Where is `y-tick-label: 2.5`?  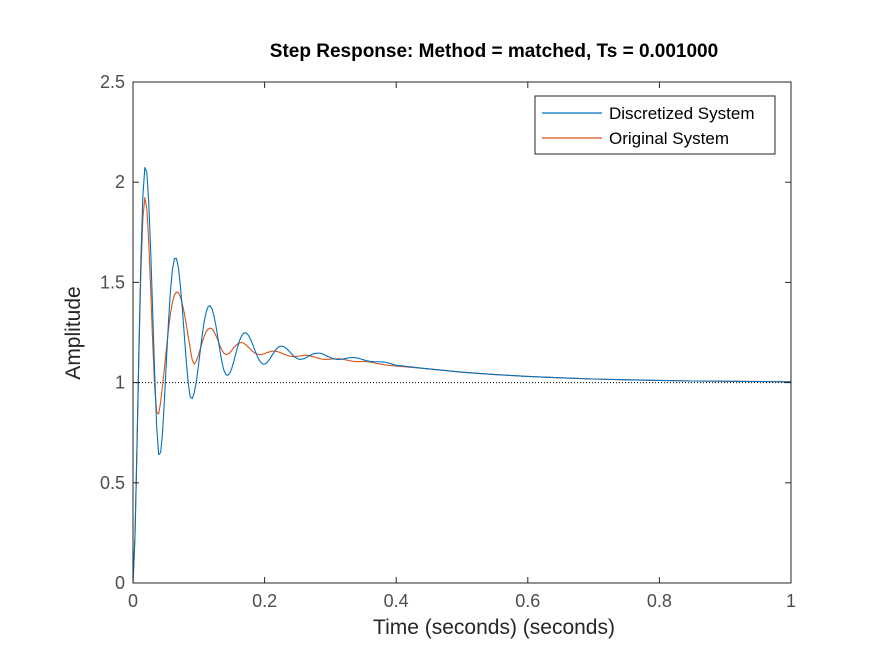
y-tick-label: 2.5 is located at coordinates (112, 82).